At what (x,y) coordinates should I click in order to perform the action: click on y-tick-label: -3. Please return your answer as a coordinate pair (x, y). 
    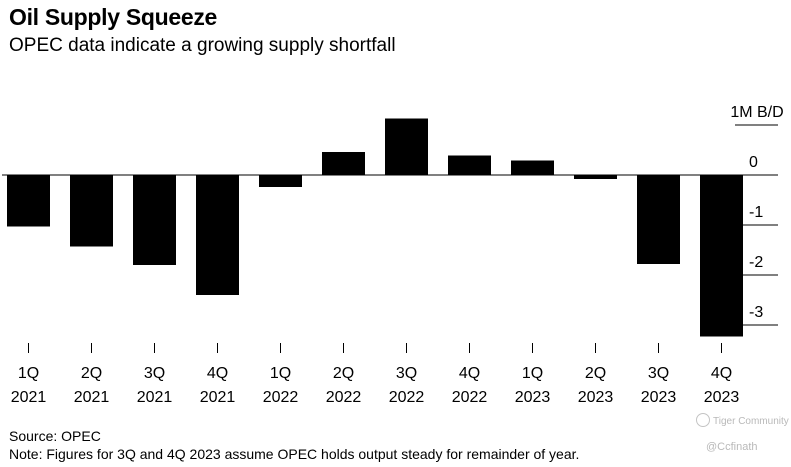
    Looking at the image, I should click on (756, 312).